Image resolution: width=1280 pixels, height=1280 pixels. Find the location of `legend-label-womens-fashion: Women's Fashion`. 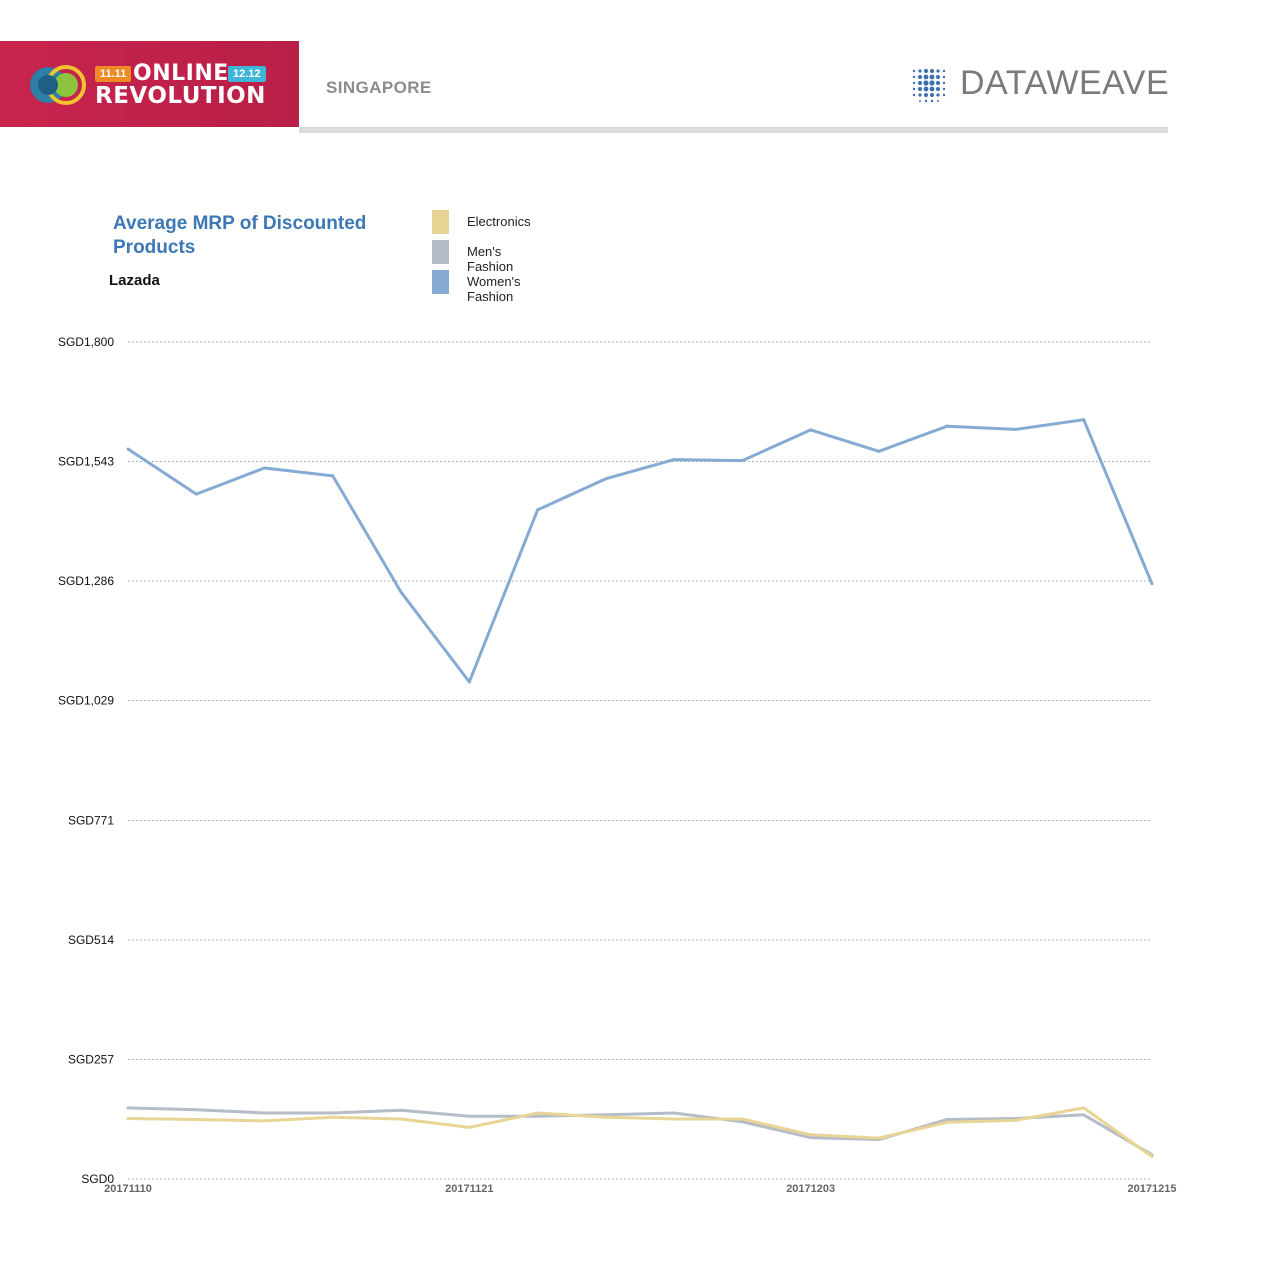

legend-label-womens-fashion: Women's Fashion is located at coordinates (494, 289).